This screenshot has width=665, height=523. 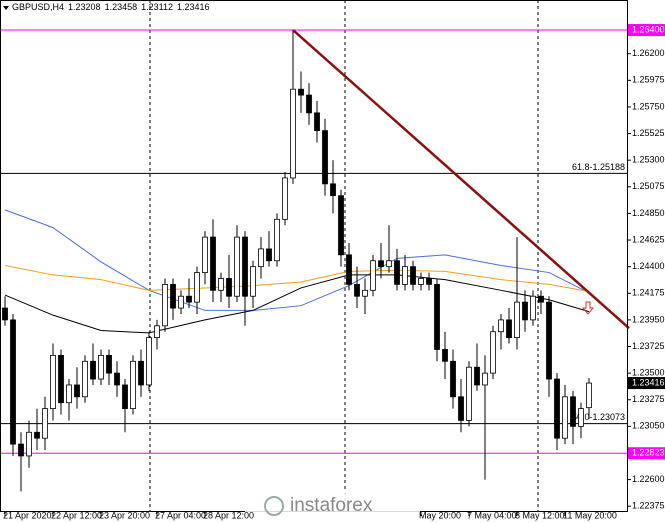 What do you see at coordinates (648, 106) in the screenshot?
I see `y-tick-label: 1.25750` at bounding box center [648, 106].